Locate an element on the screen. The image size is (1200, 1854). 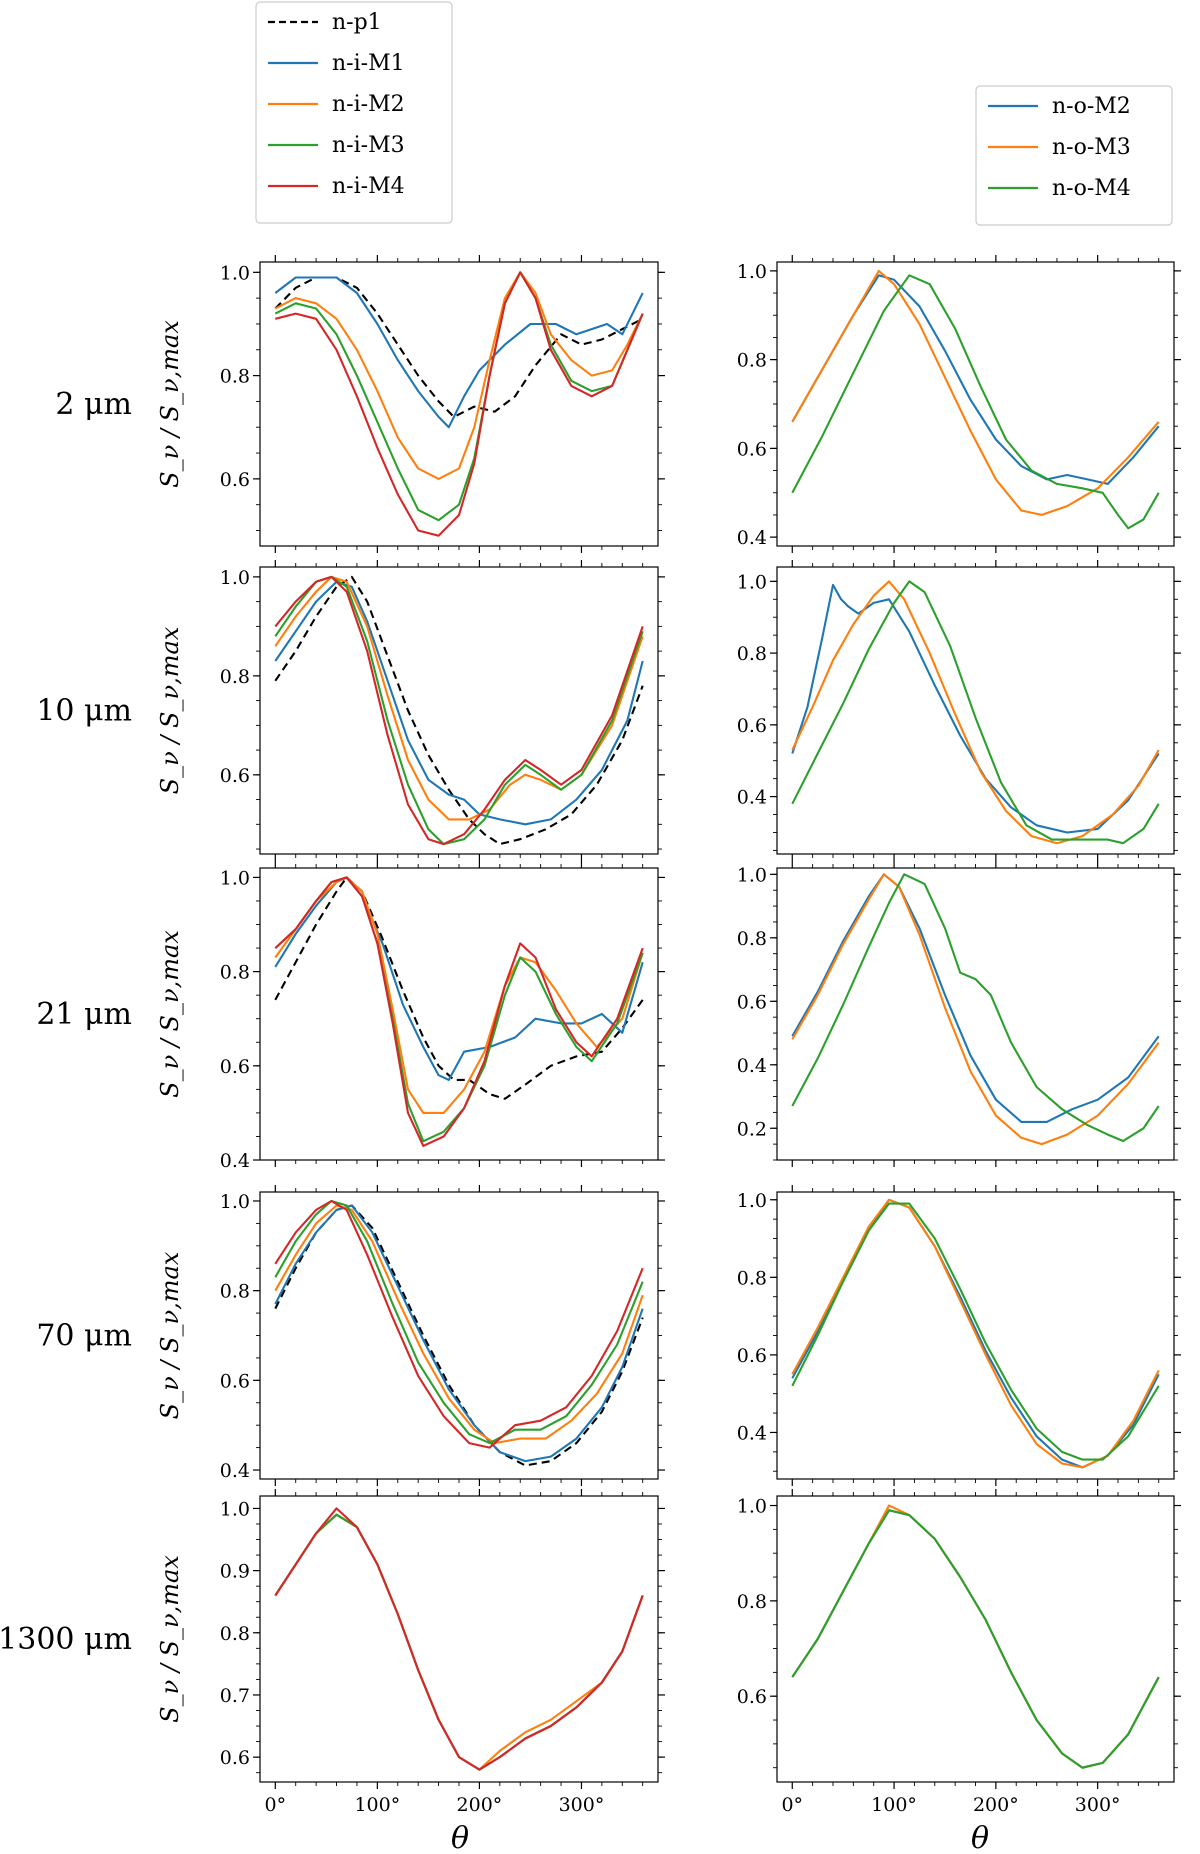
legend-label-n-i-M3: n-i-M3 is located at coordinates (368, 145).